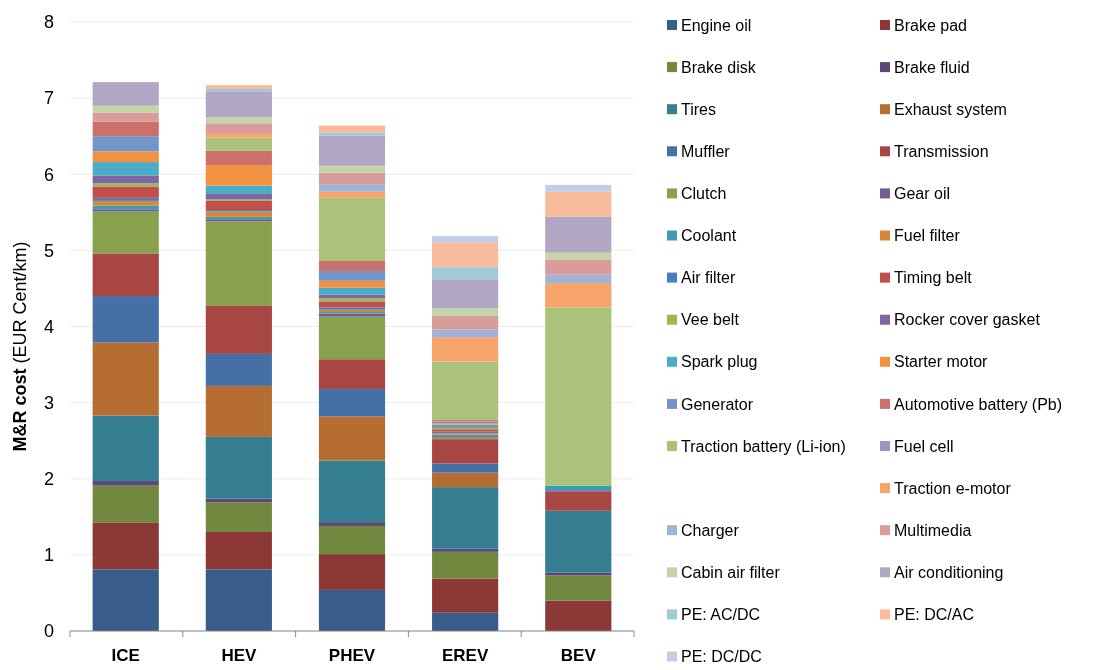 The width and height of the screenshot is (1094, 670). What do you see at coordinates (934, 614) in the screenshot?
I see `legend-label: PE: DC/AC` at bounding box center [934, 614].